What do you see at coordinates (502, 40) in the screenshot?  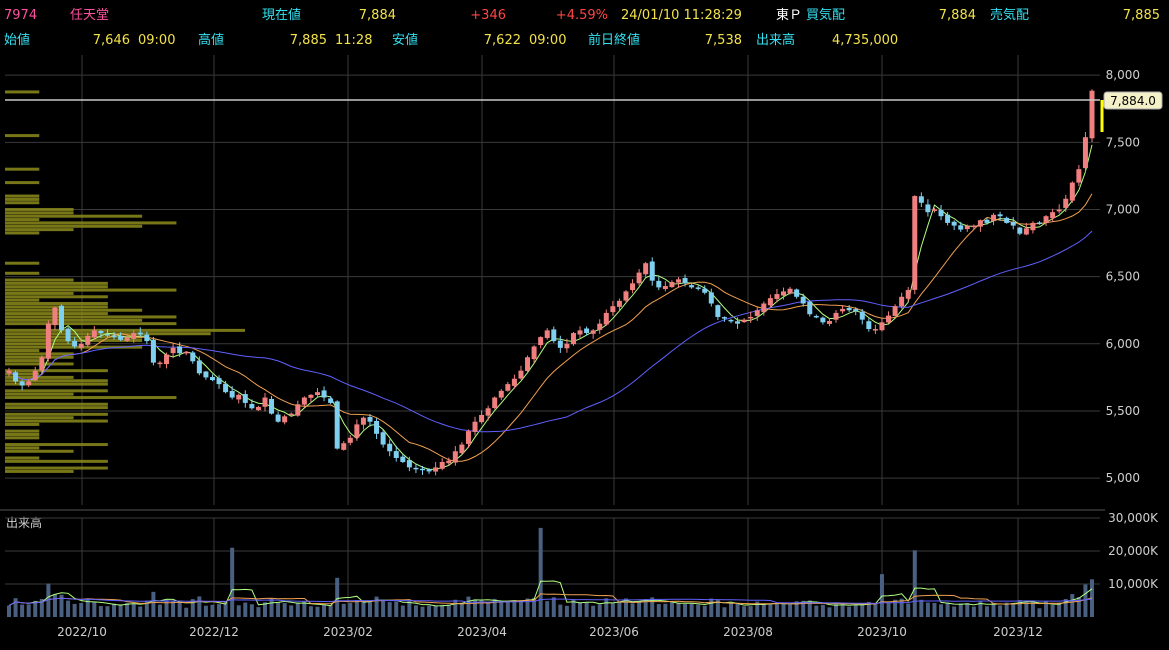 I see `low-value: 7,622` at bounding box center [502, 40].